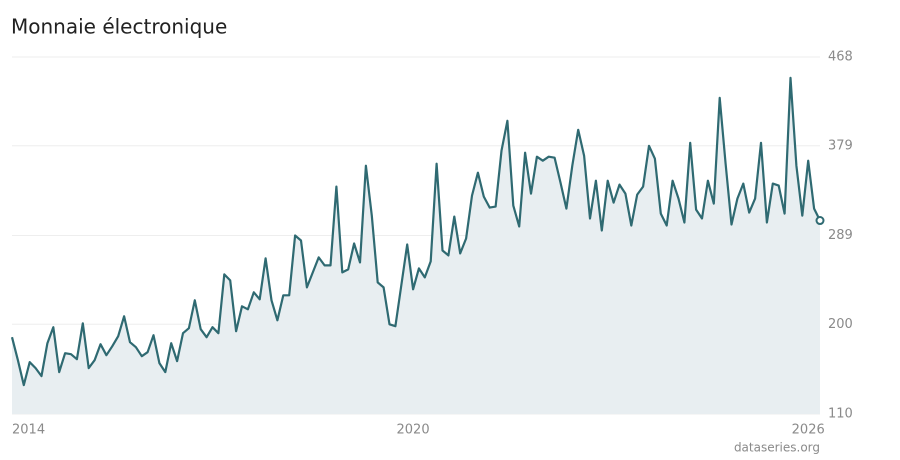 The image size is (900, 460). Describe the element at coordinates (777, 448) in the screenshot. I see `source: dataseries.org` at that location.